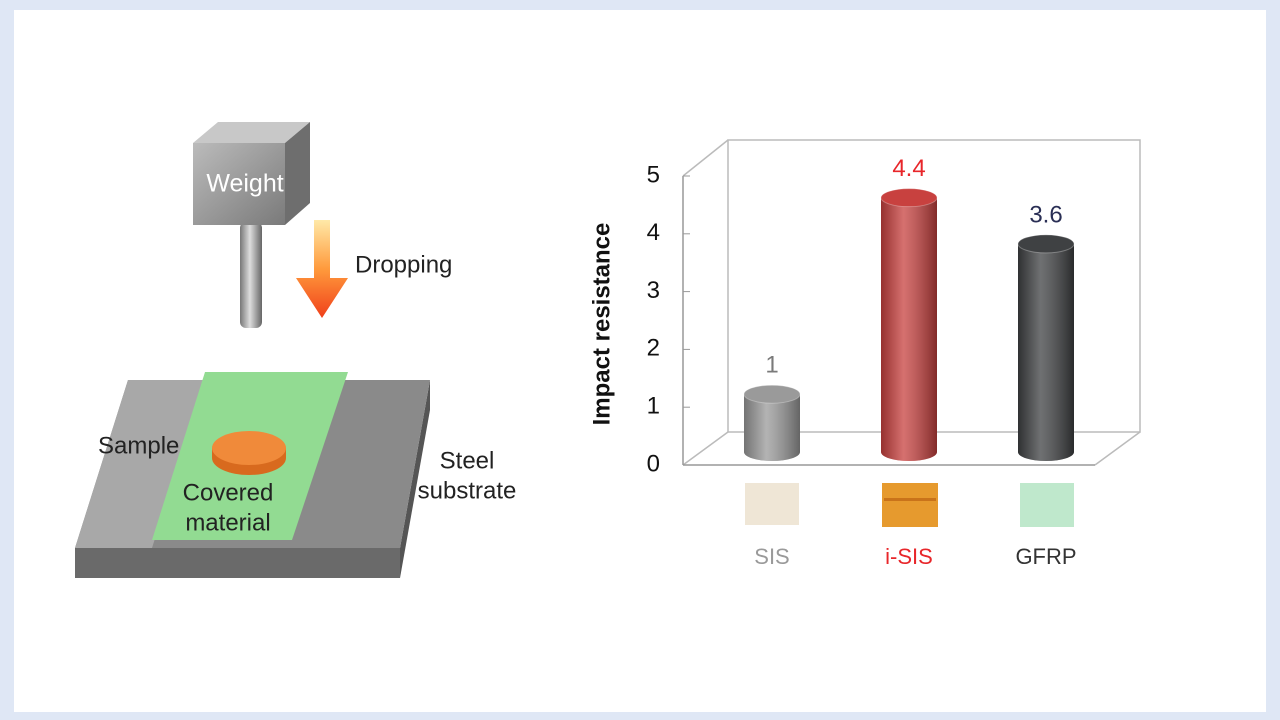  Describe the element at coordinates (415, 479) in the screenshot. I see `plate-side` at that location.